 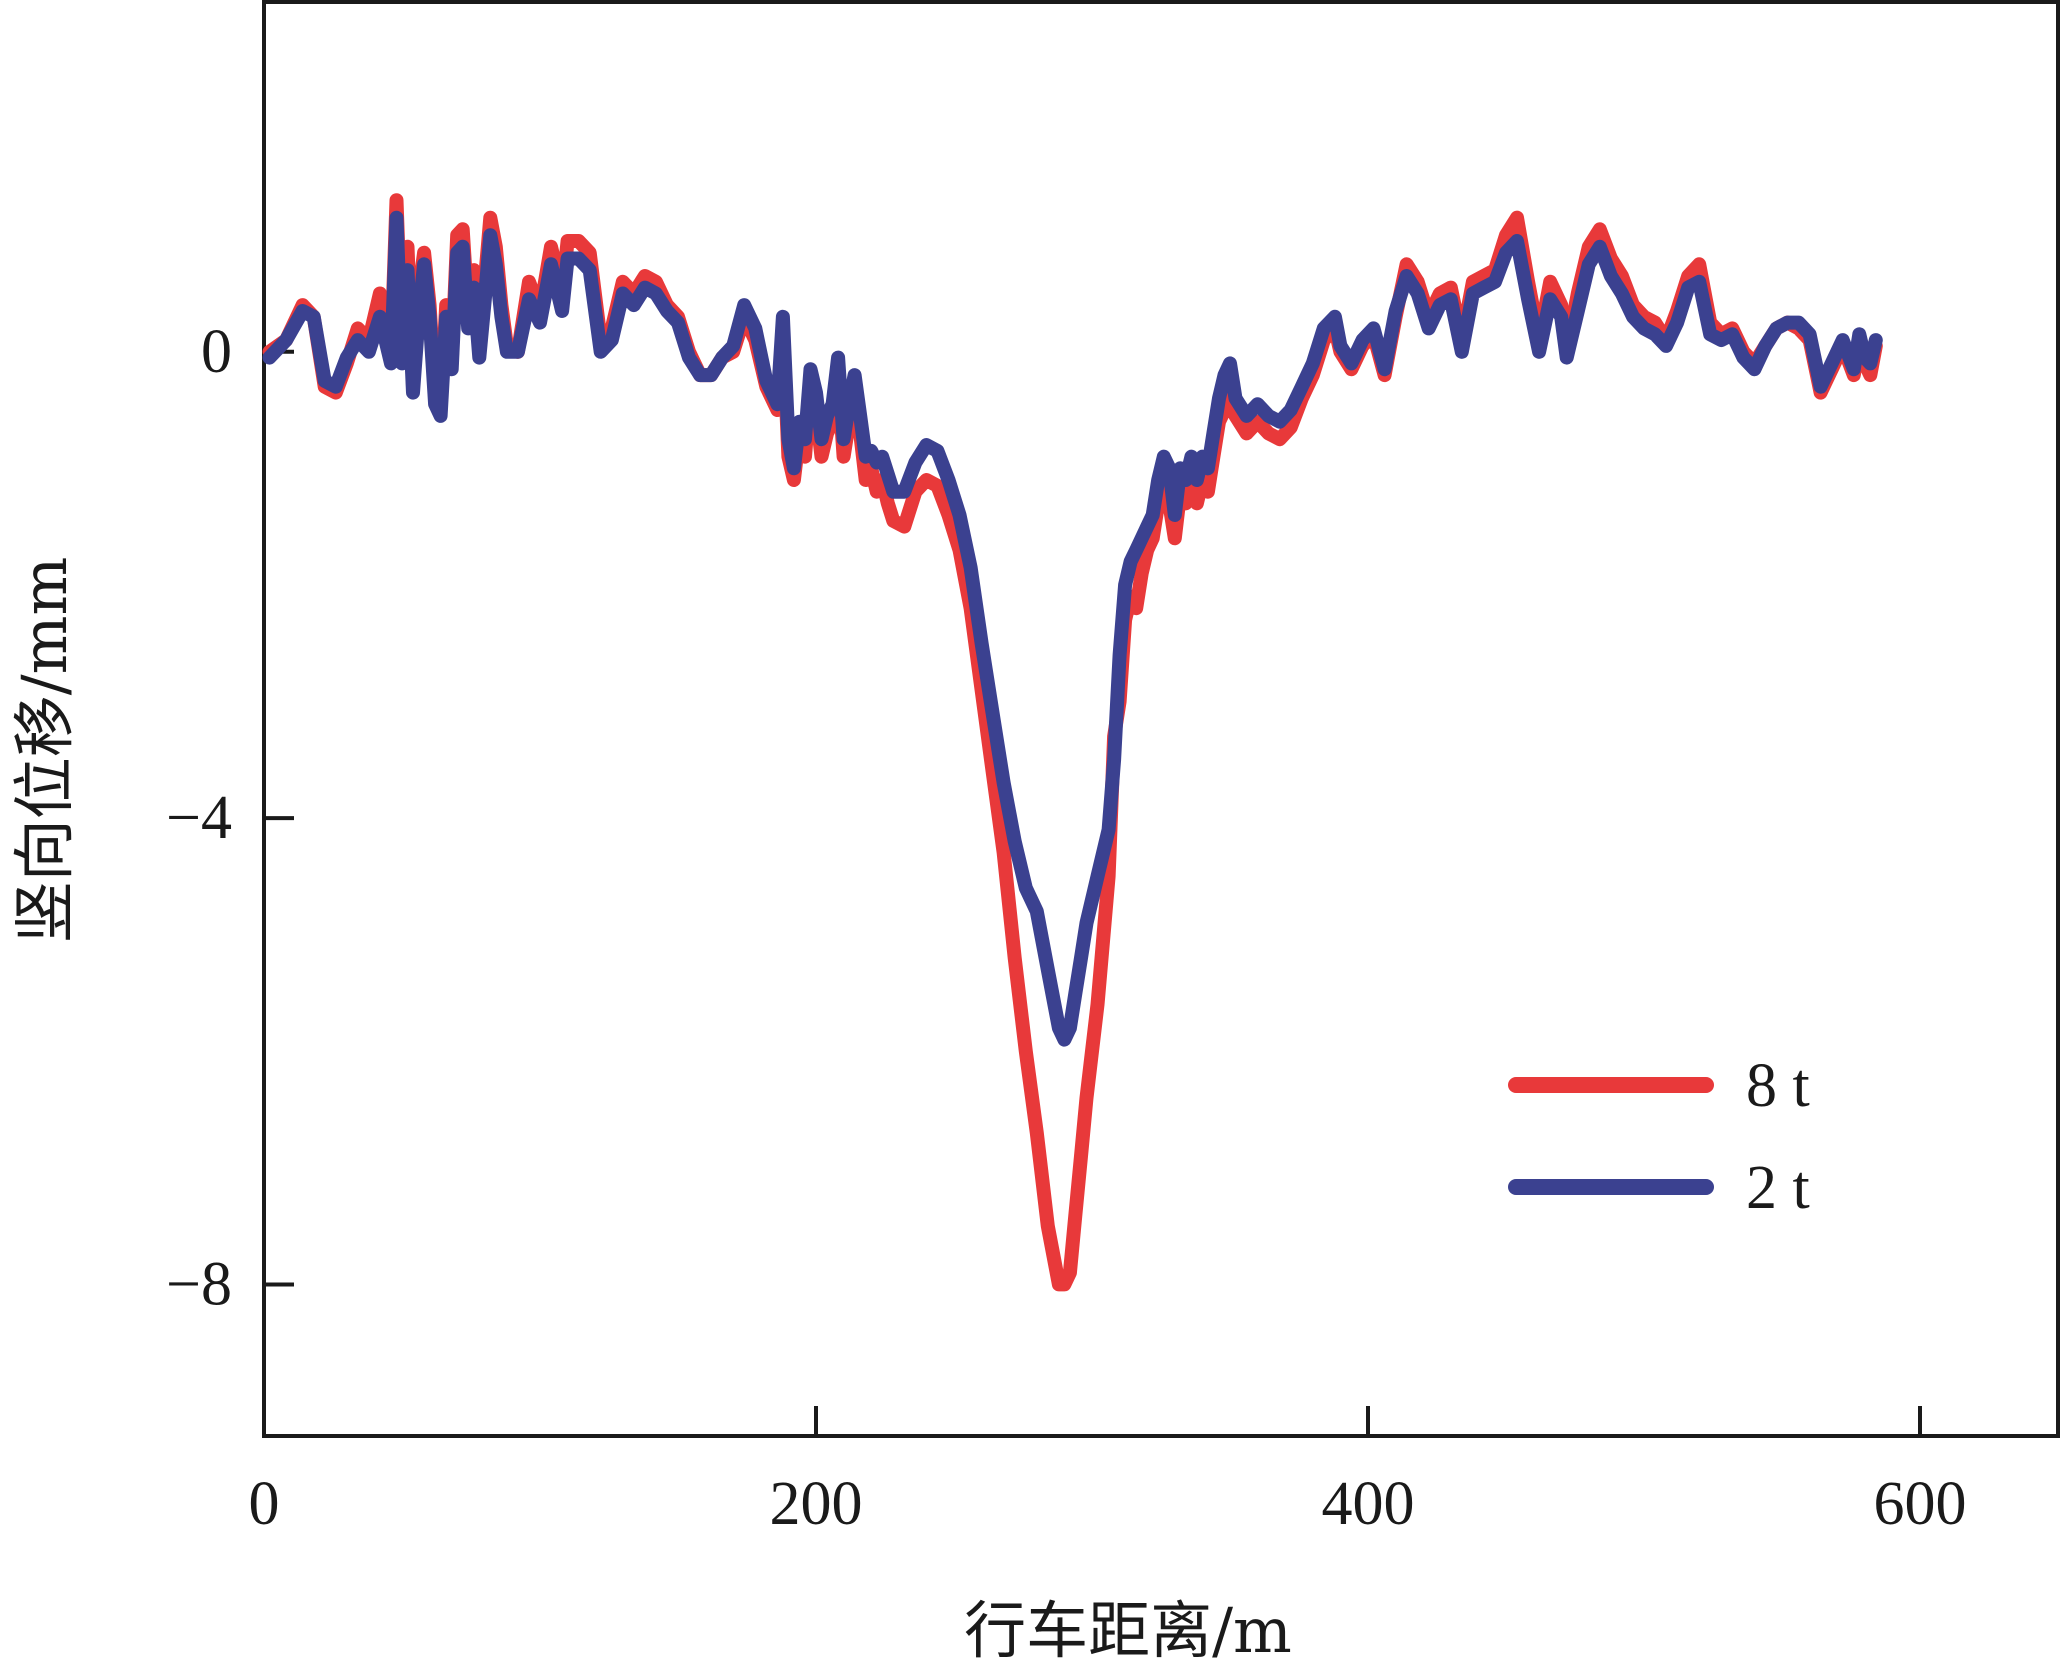 I want to click on x-tick-label: 400, so click(x=1368, y=1504).